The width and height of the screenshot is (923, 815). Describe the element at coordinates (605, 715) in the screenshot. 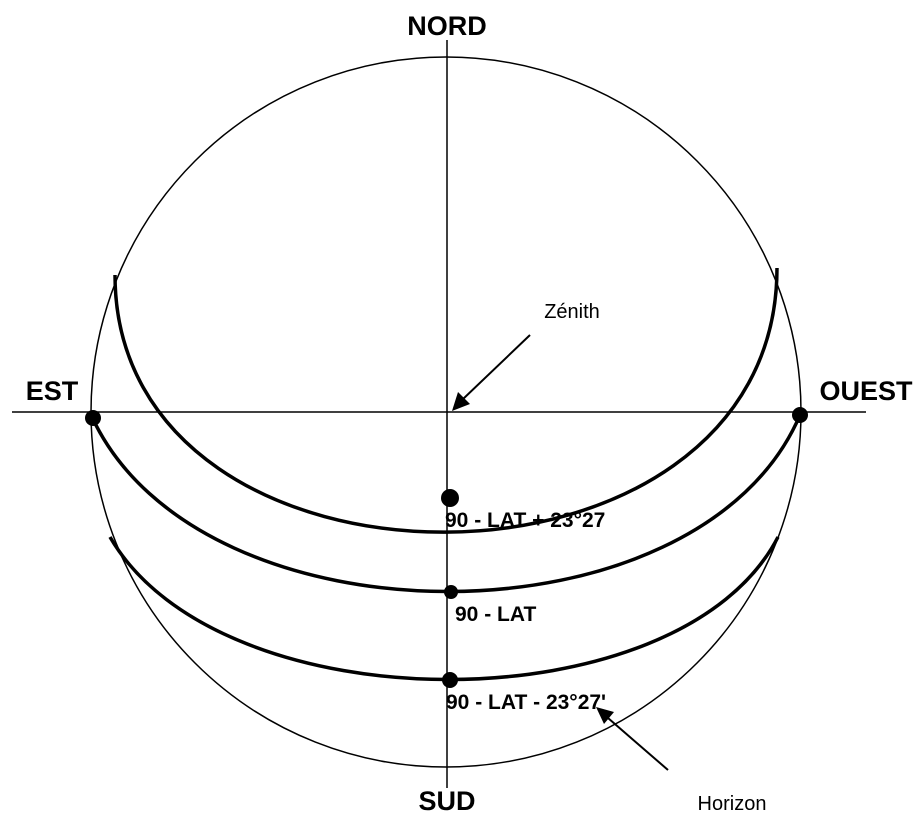

I see `horizon-arrowhead` at that location.